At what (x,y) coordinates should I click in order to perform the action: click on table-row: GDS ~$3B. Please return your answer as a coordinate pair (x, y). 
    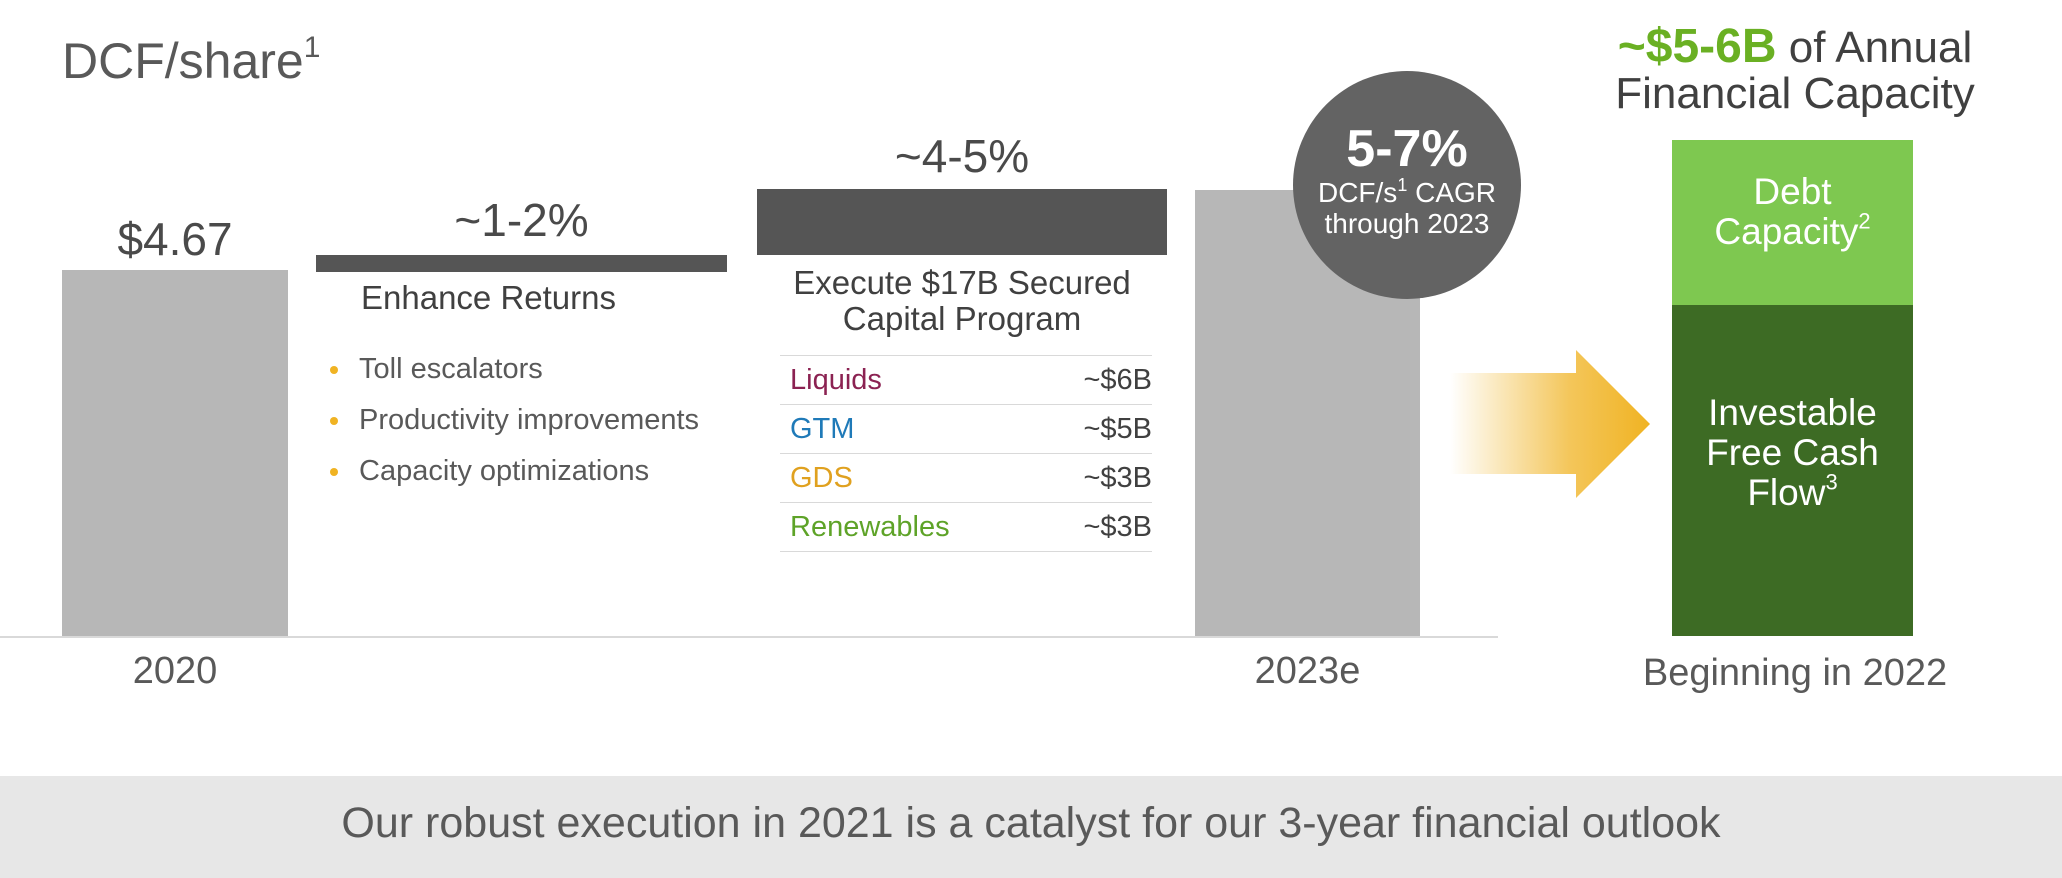
    Looking at the image, I should click on (966, 478).